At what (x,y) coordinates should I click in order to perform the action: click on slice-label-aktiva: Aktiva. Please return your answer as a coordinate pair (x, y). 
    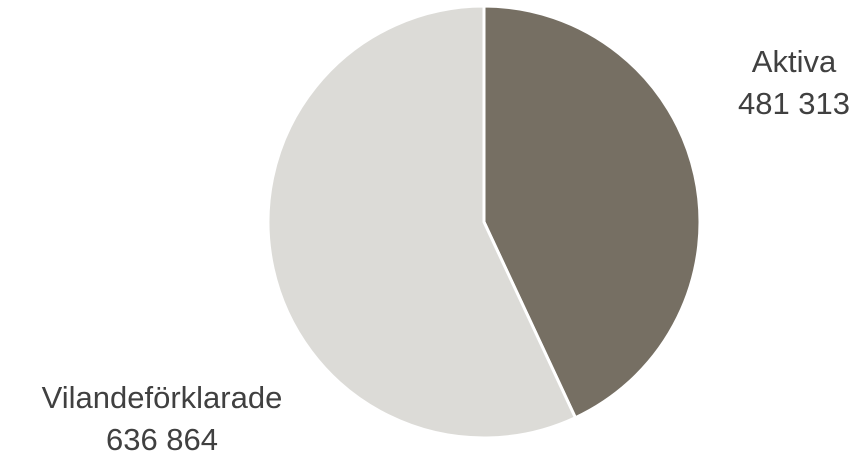
    Looking at the image, I should click on (794, 61).